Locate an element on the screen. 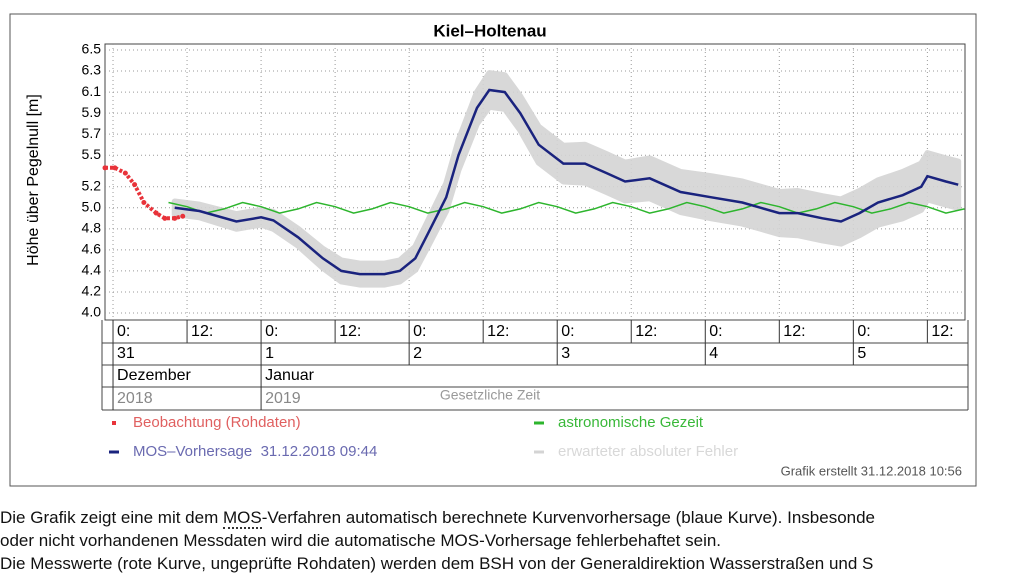 This screenshot has height=577, width=1024. legend-label: MOS–Vorhersage 31.12.2018 09:44 is located at coordinates (255, 451).